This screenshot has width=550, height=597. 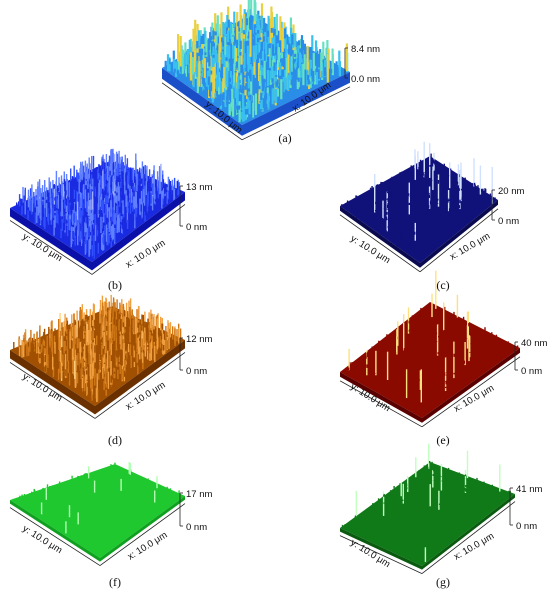 I want to click on z-min-label: 0.0 nm, so click(x=365, y=79).